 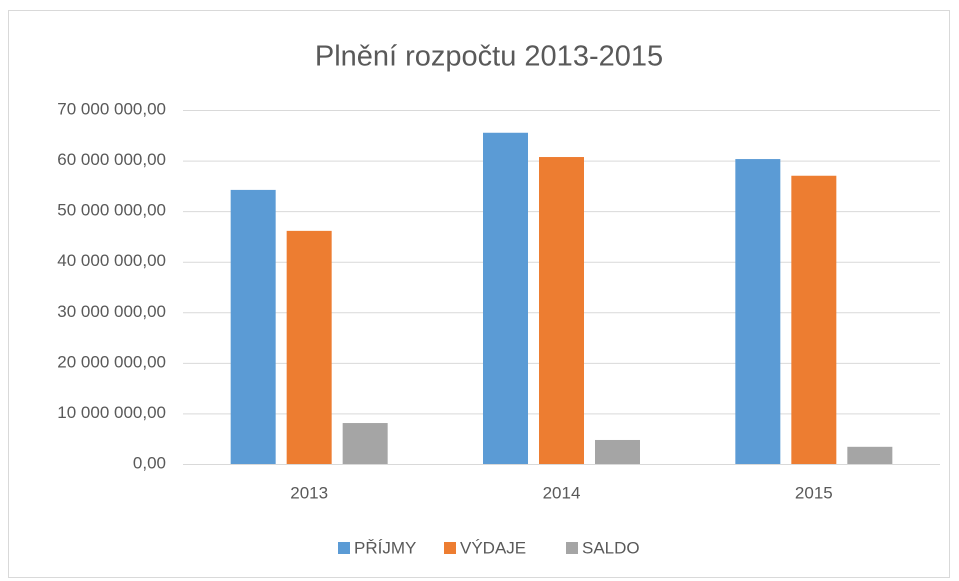 What do you see at coordinates (111, 412) in the screenshot?
I see `y-tick-label: 10 000 000,00` at bounding box center [111, 412].